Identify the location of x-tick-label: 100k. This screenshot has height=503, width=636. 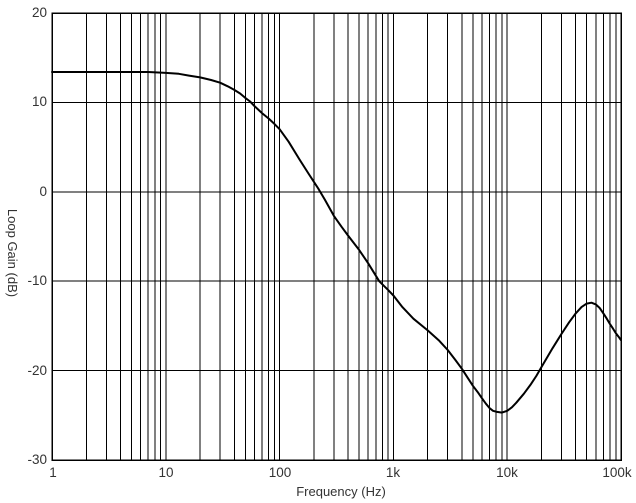
(617, 472).